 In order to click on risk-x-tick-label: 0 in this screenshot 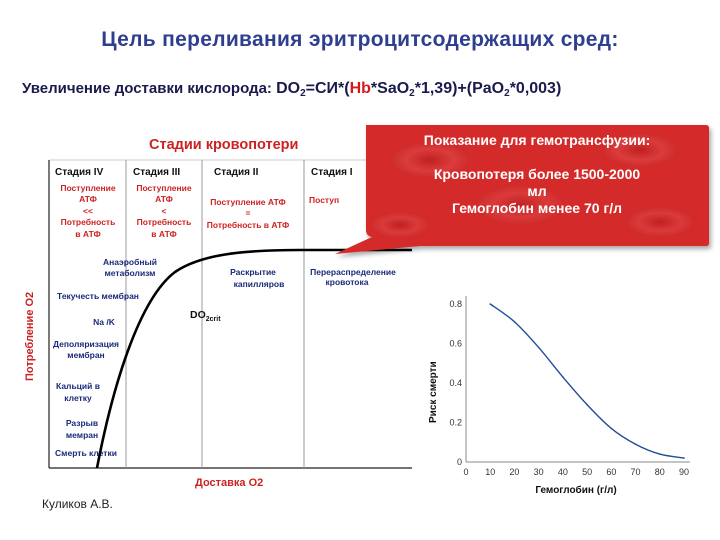, I will do `click(465, 472)`.